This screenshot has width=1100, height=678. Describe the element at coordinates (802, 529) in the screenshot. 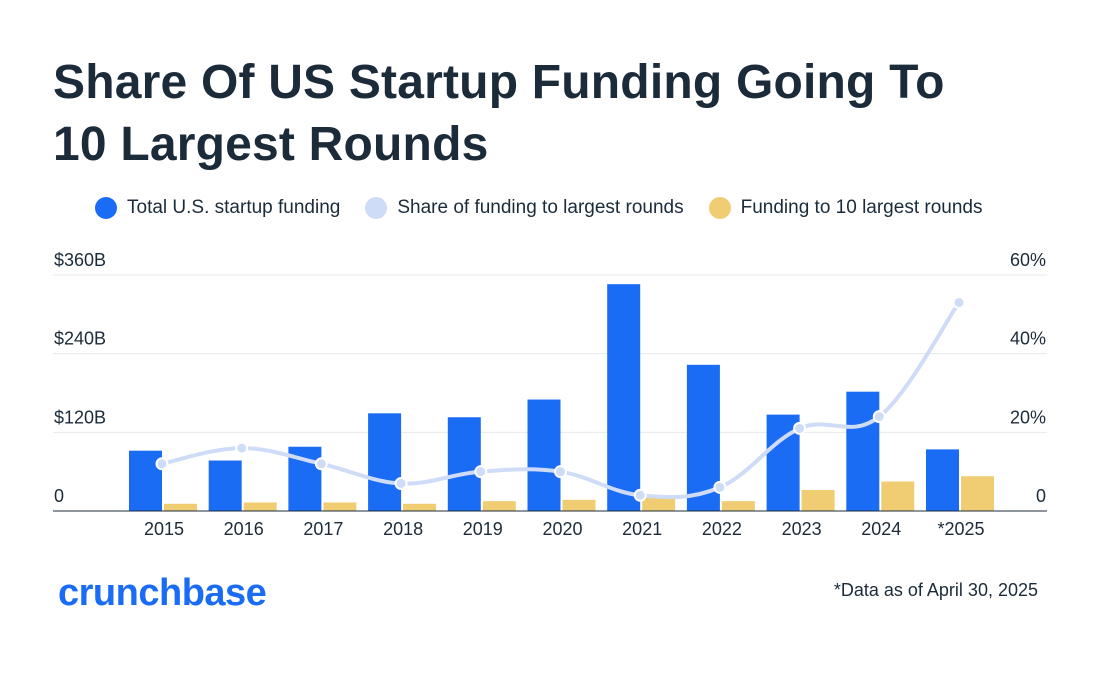

I see `x-axis-tick-label: 2023` at that location.